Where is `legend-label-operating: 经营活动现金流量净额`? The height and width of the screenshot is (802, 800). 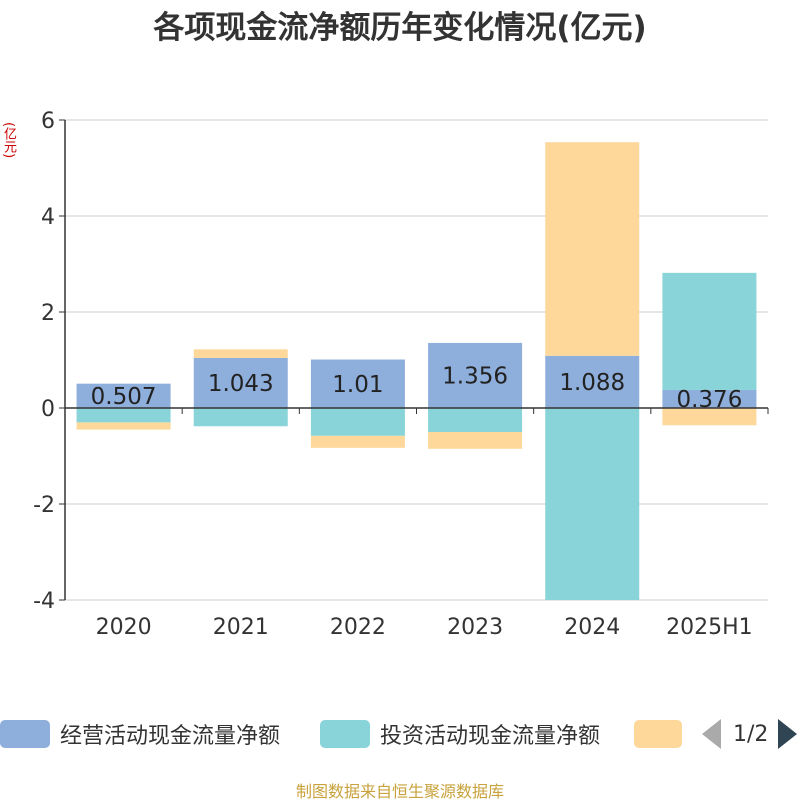
legend-label-operating: 经营活动现金流量净额 is located at coordinates (170, 736).